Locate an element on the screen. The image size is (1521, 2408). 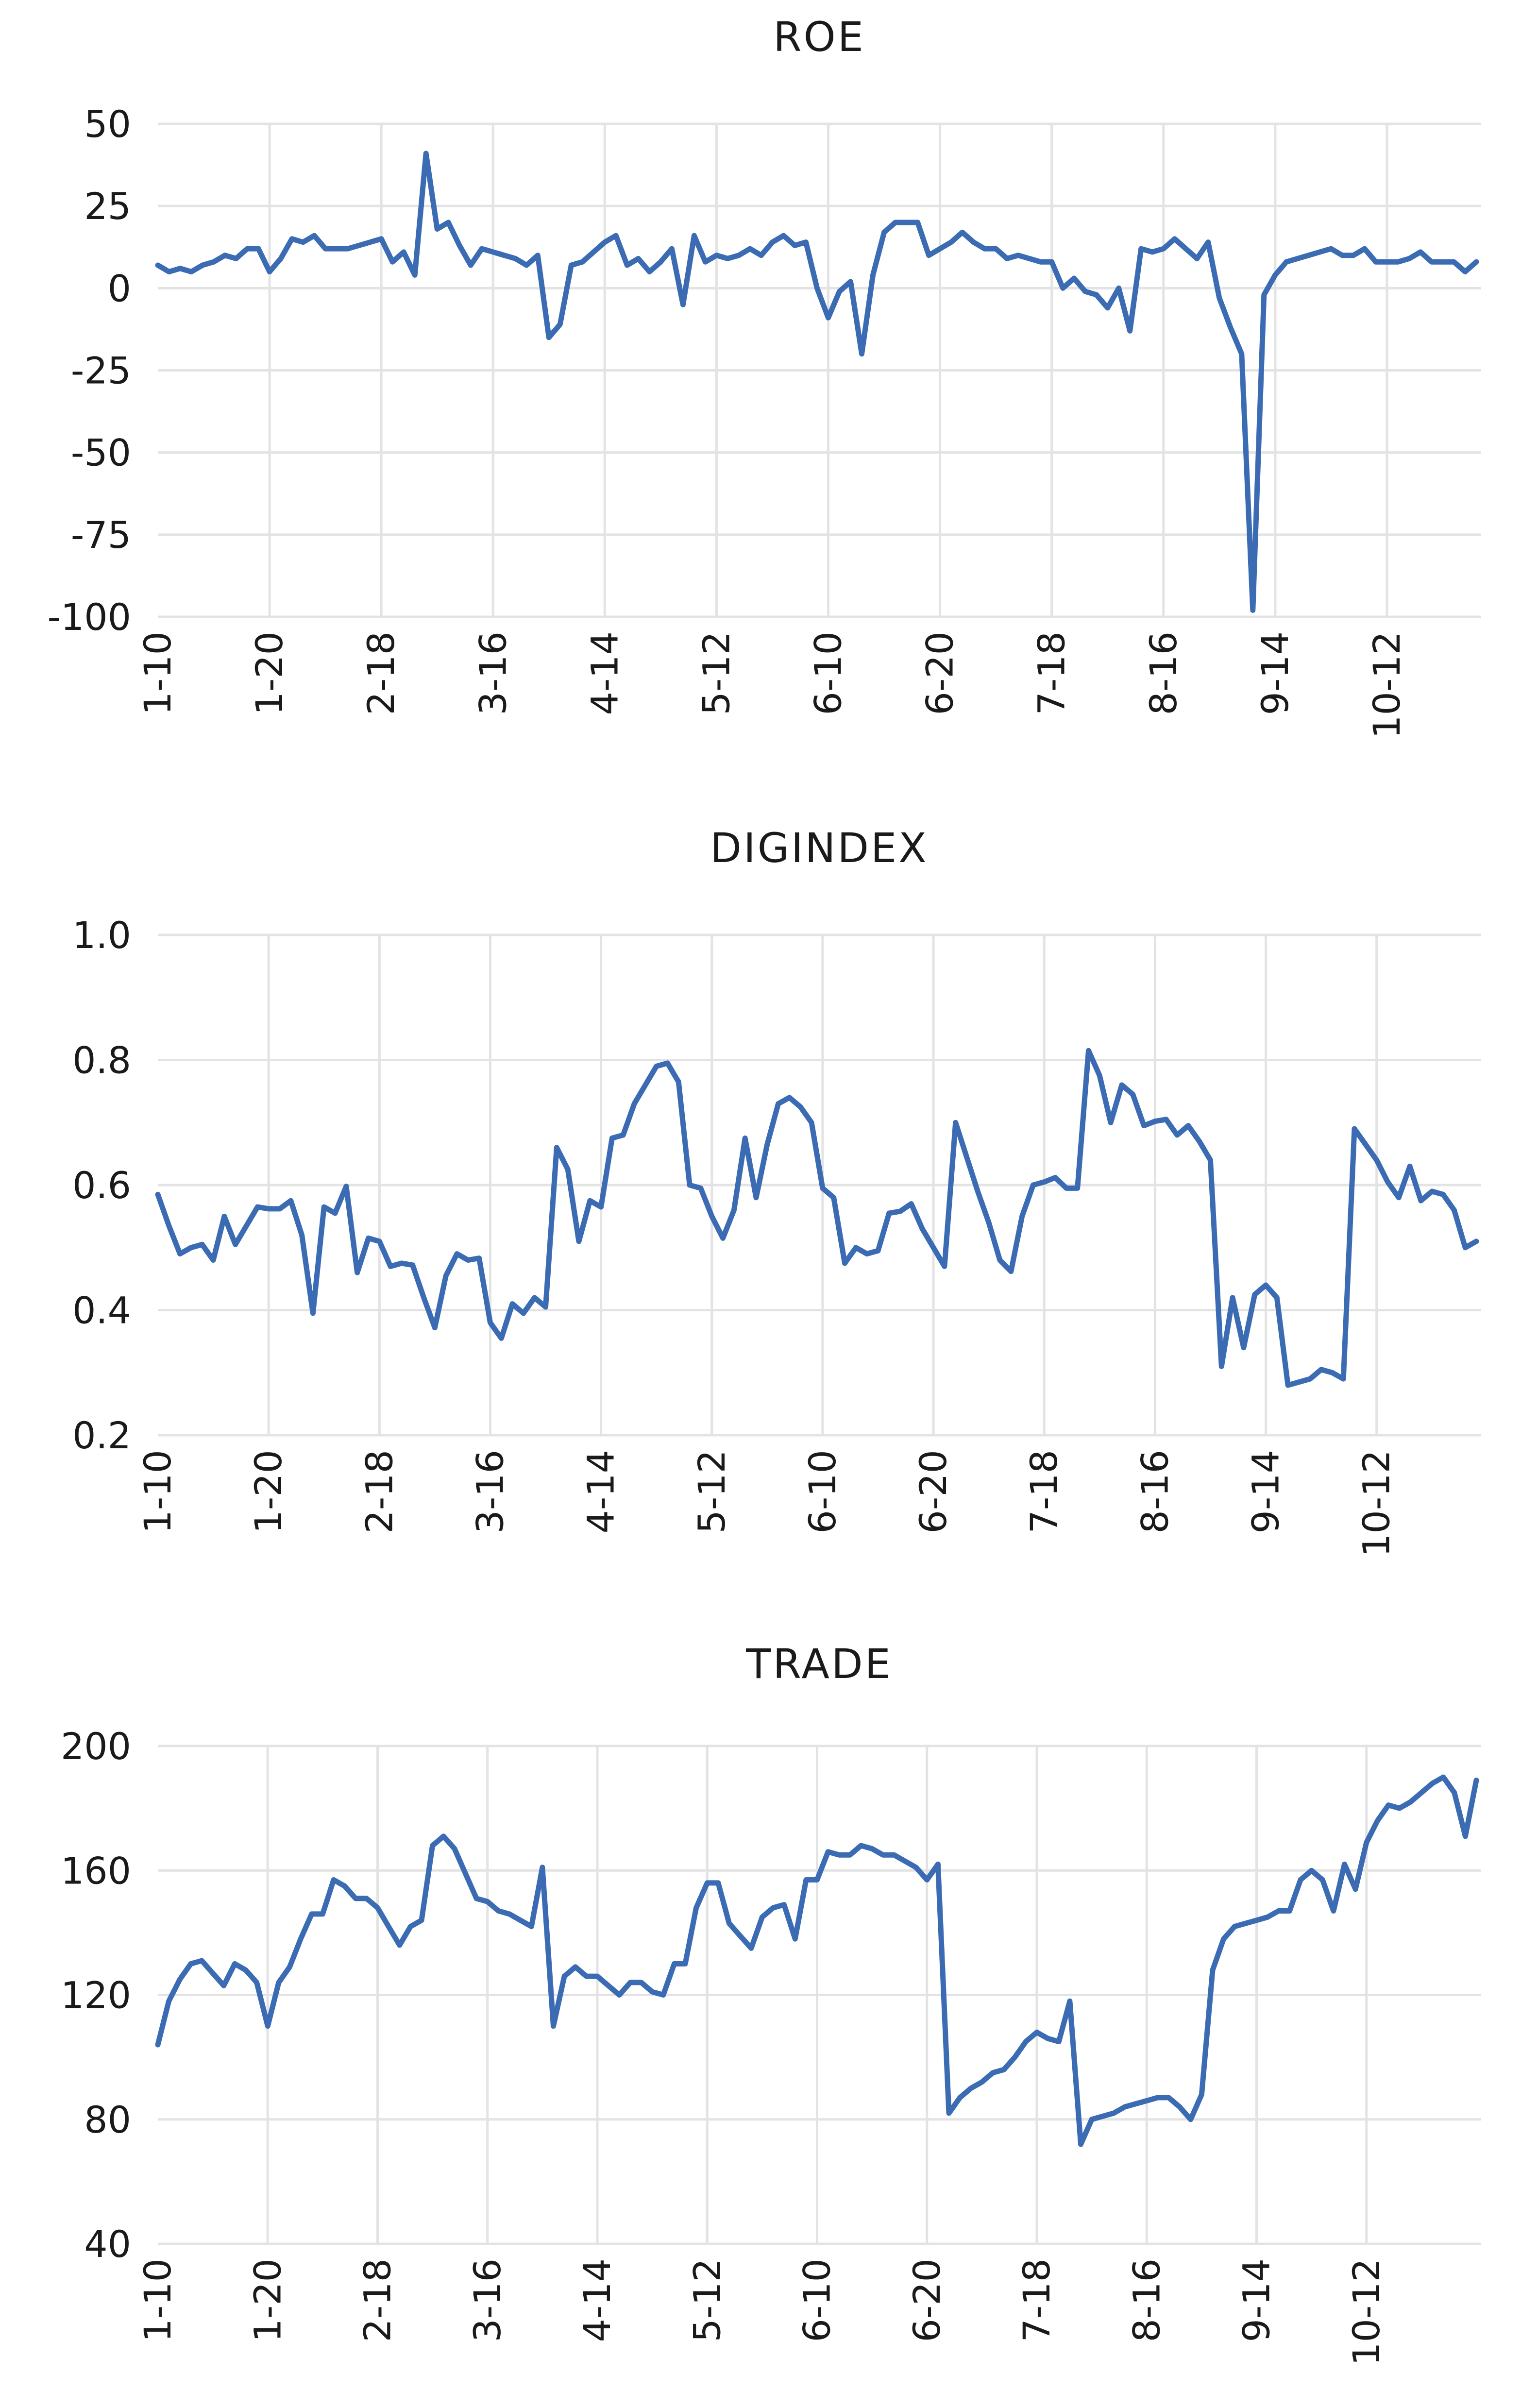
y-tick-label: -25 is located at coordinates (101, 370).